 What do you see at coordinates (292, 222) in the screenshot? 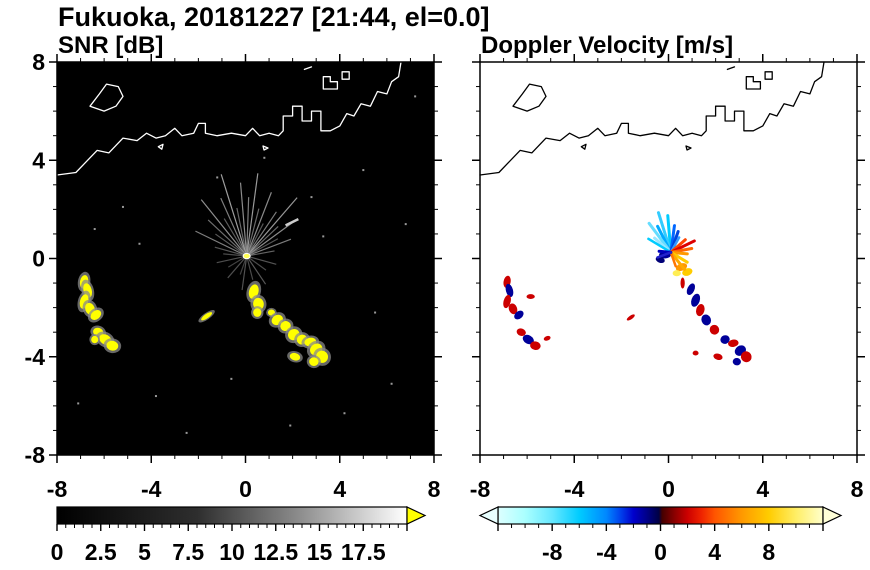
I see `bright-dash` at bounding box center [292, 222].